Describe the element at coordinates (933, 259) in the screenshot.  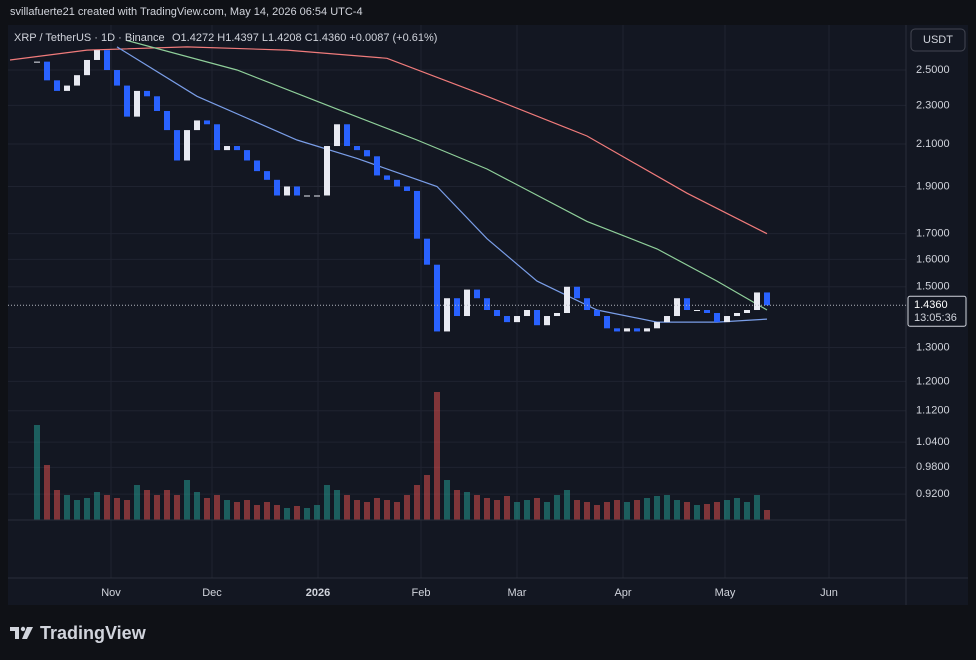
I see `y-tick-label: 1.6000` at that location.